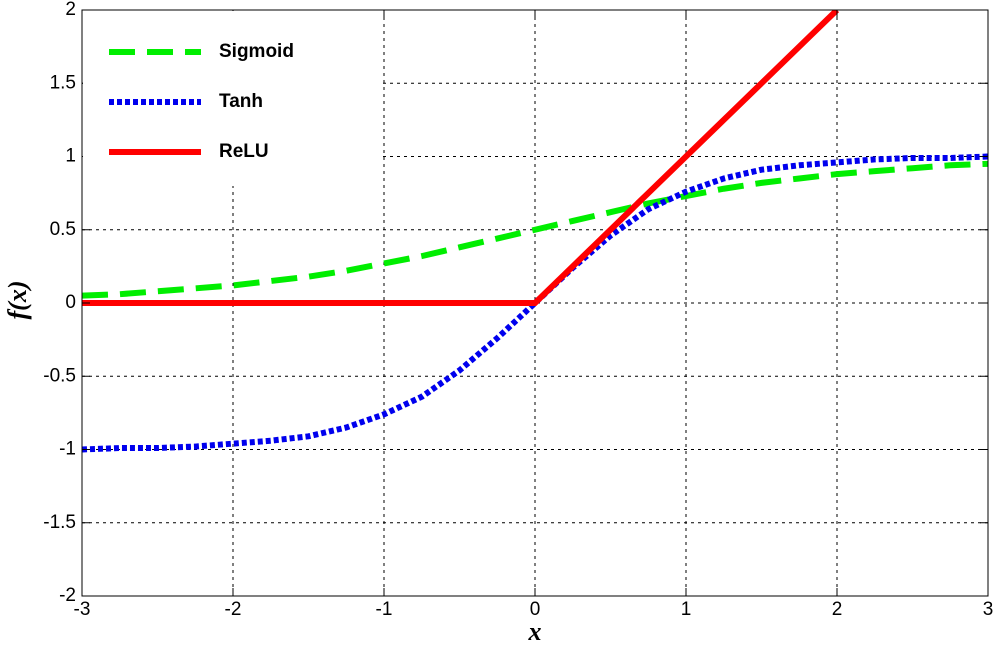 The image size is (997, 652). Describe the element at coordinates (67, 449) in the screenshot. I see `y-tick-label: -1` at that location.